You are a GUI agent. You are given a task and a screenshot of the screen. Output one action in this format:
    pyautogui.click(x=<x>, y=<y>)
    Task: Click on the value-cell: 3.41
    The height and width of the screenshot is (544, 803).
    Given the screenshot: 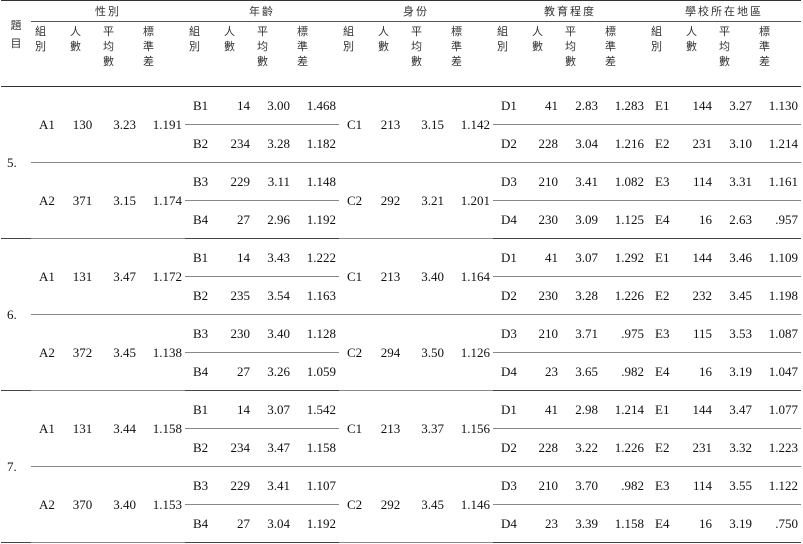 What is the action you would take?
    pyautogui.click(x=273, y=485)
    